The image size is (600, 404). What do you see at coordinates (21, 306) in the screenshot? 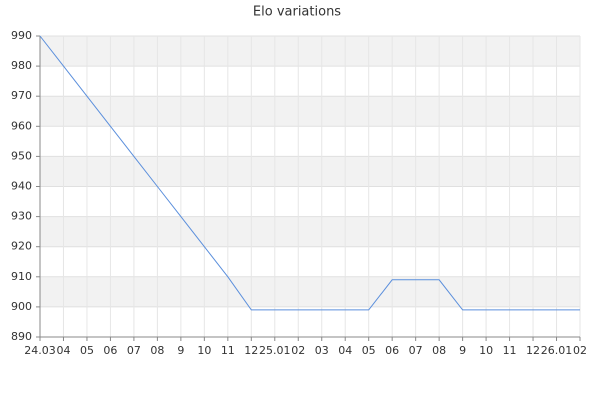
I see `y-tick-label: 900` at bounding box center [21, 306].